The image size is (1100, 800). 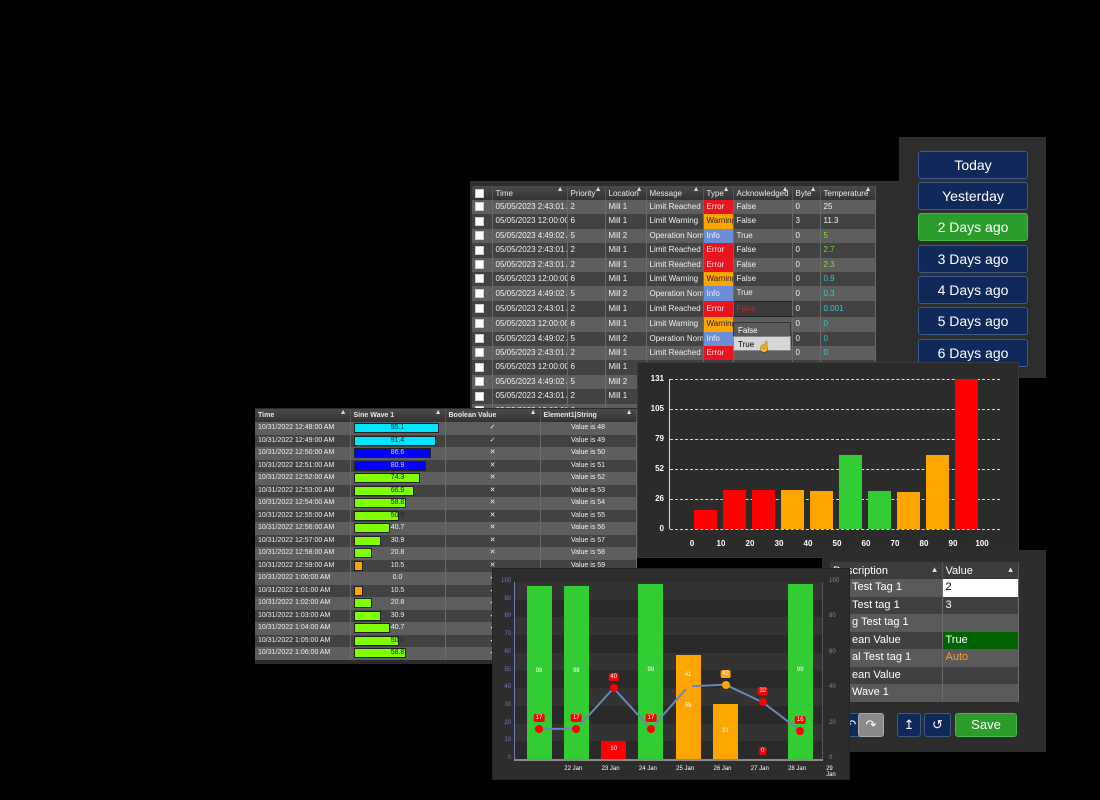 What do you see at coordinates (848, 193) in the screenshot?
I see `column-header-temperature: Temperature ▲` at bounding box center [848, 193].